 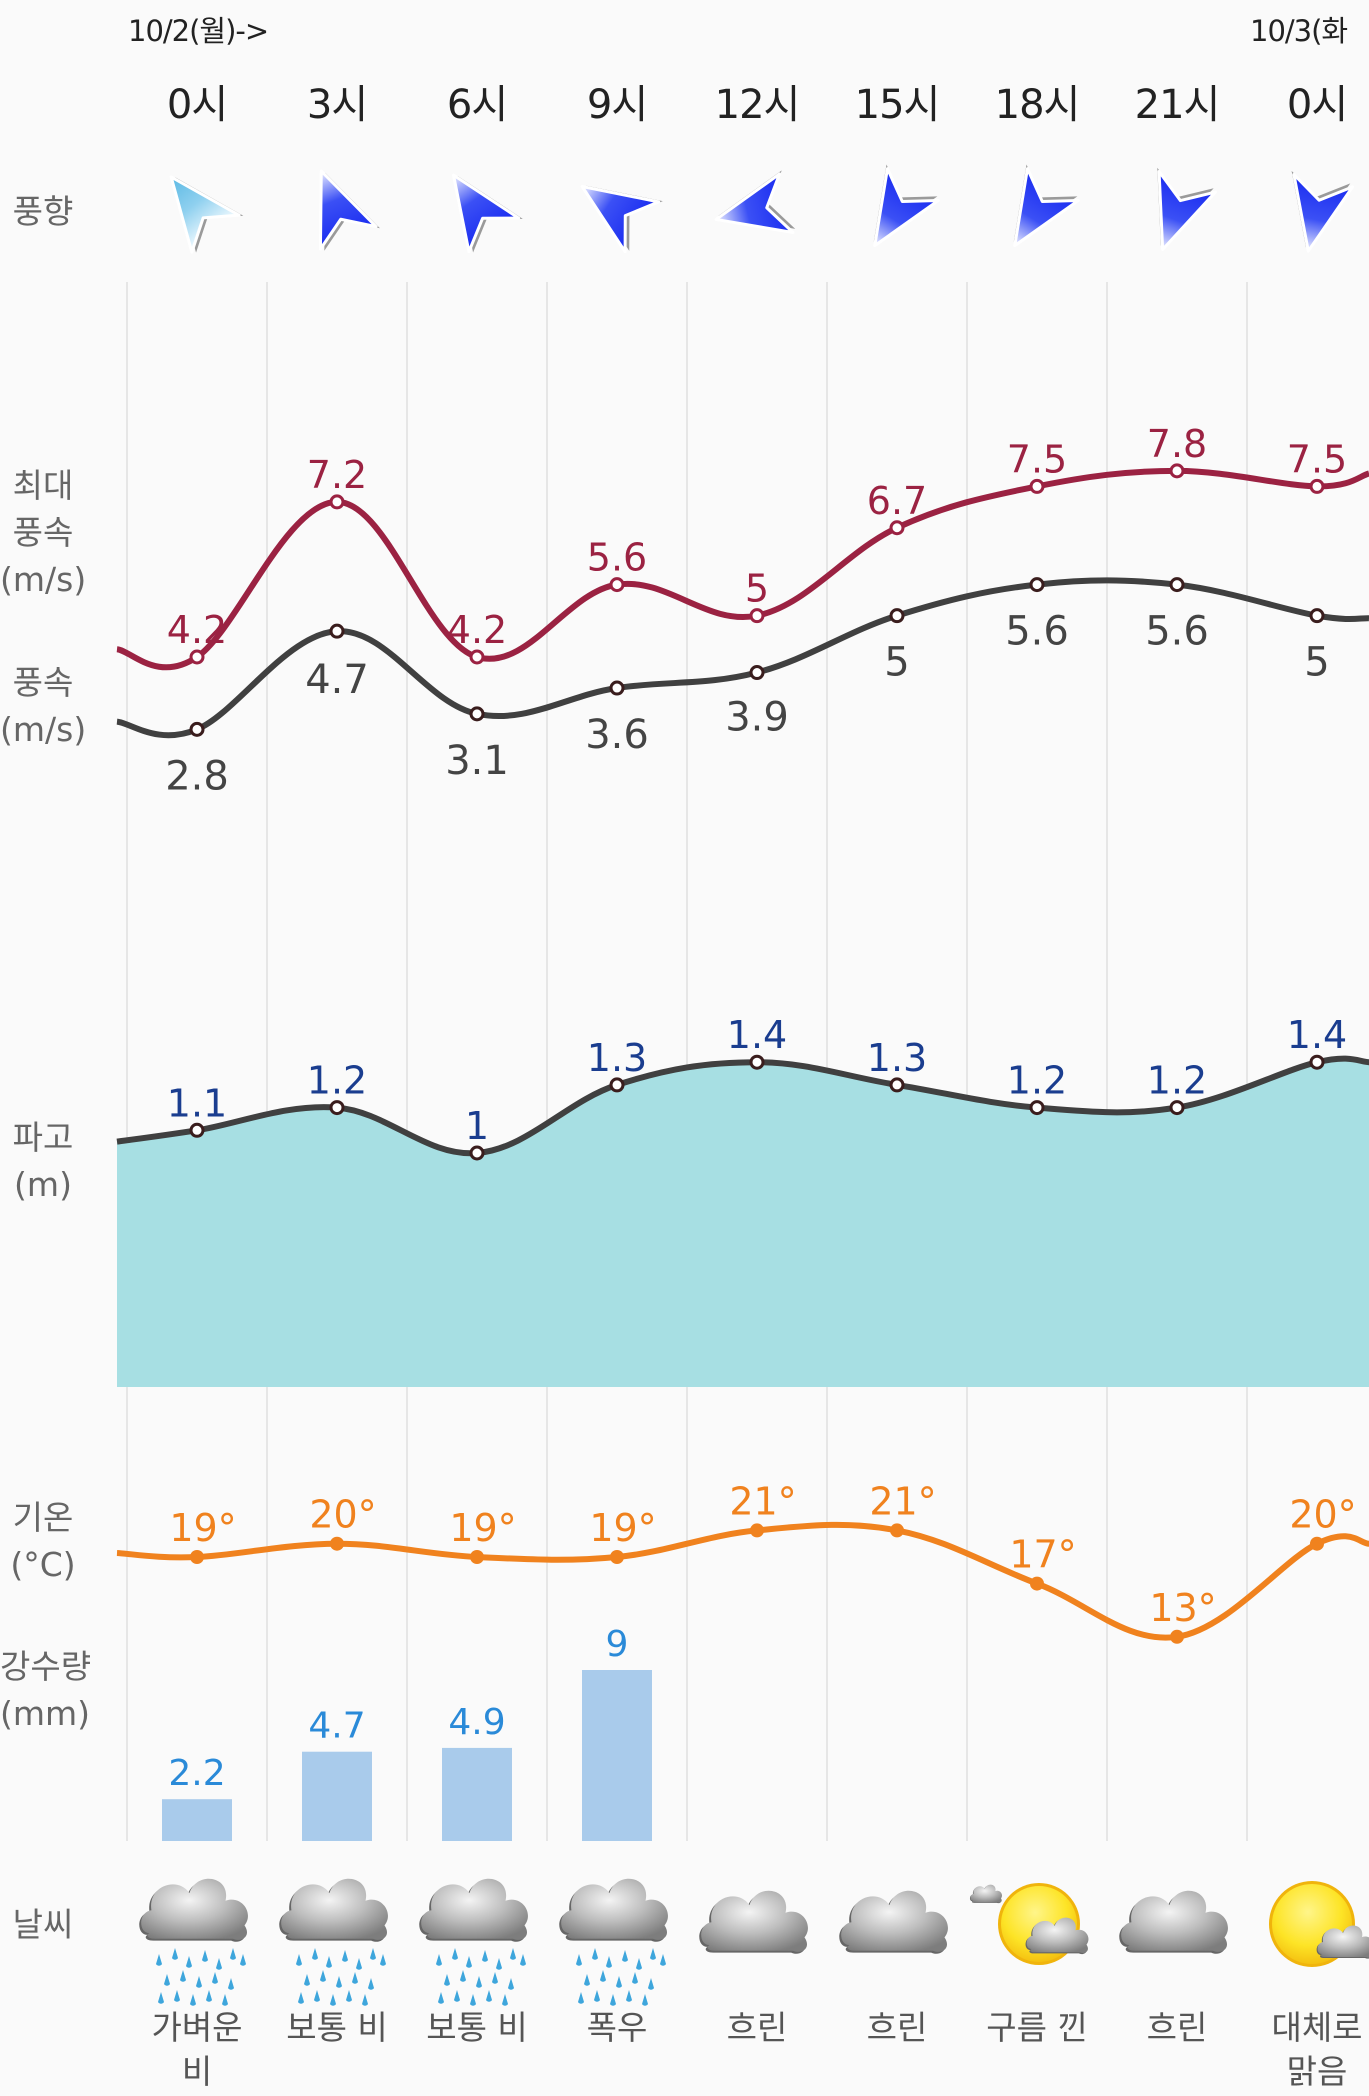 What do you see at coordinates (43, 1541) in the screenshot?
I see `row-label-temperature: 기온 (°C)` at bounding box center [43, 1541].